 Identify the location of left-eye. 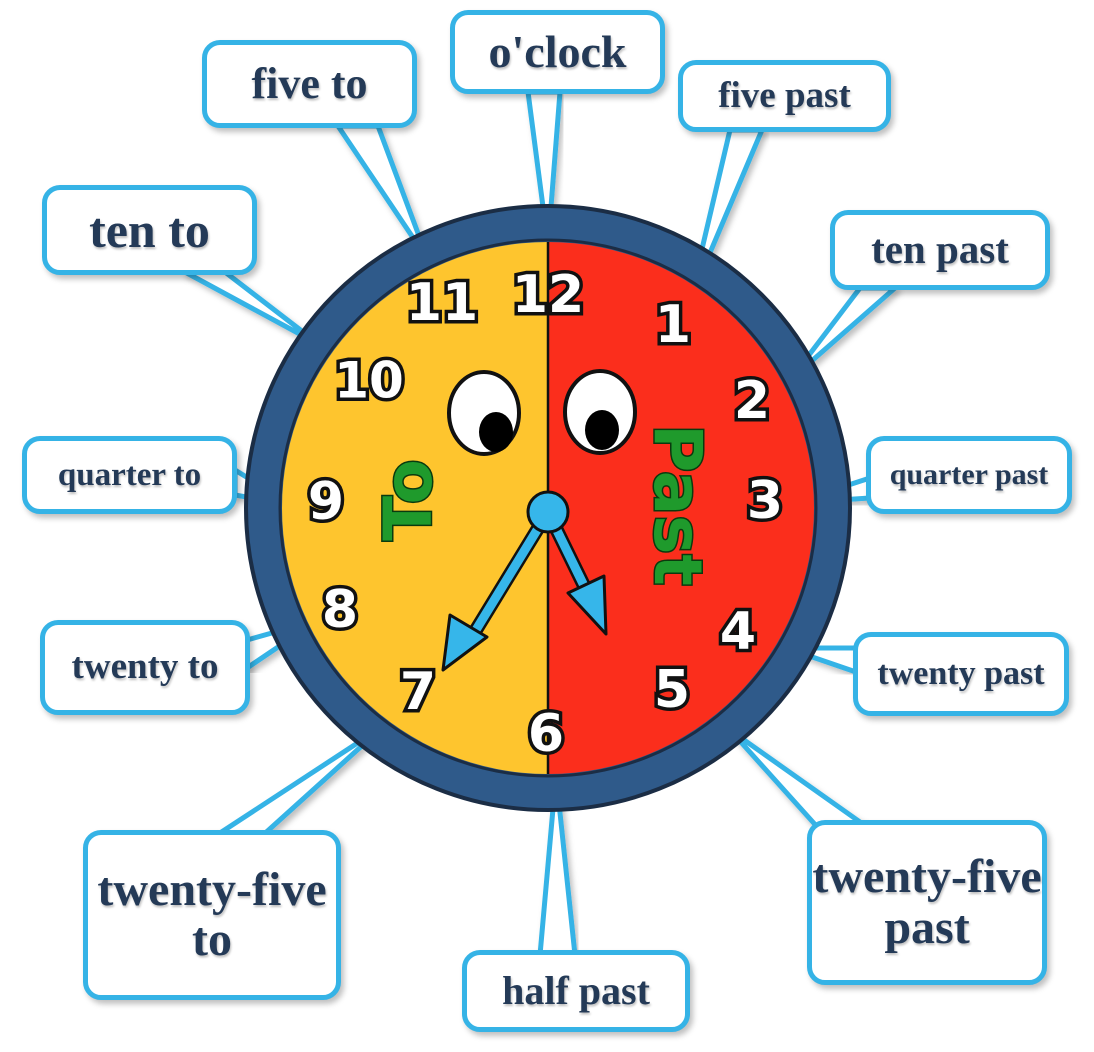
(484, 413).